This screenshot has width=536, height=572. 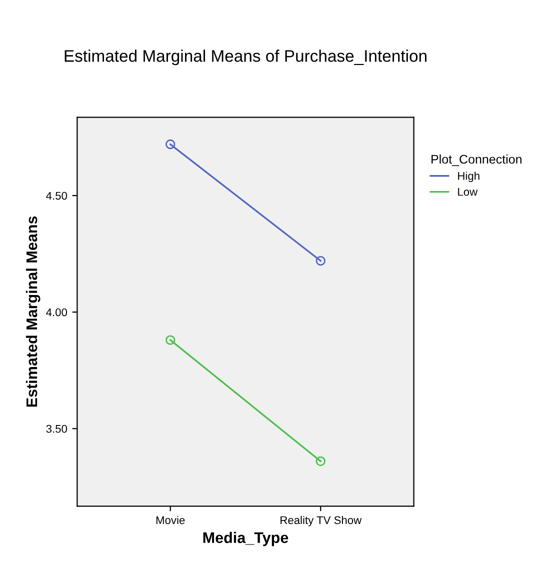 What do you see at coordinates (477, 160) in the screenshot?
I see `legend-title: Plot_Connection` at bounding box center [477, 160].